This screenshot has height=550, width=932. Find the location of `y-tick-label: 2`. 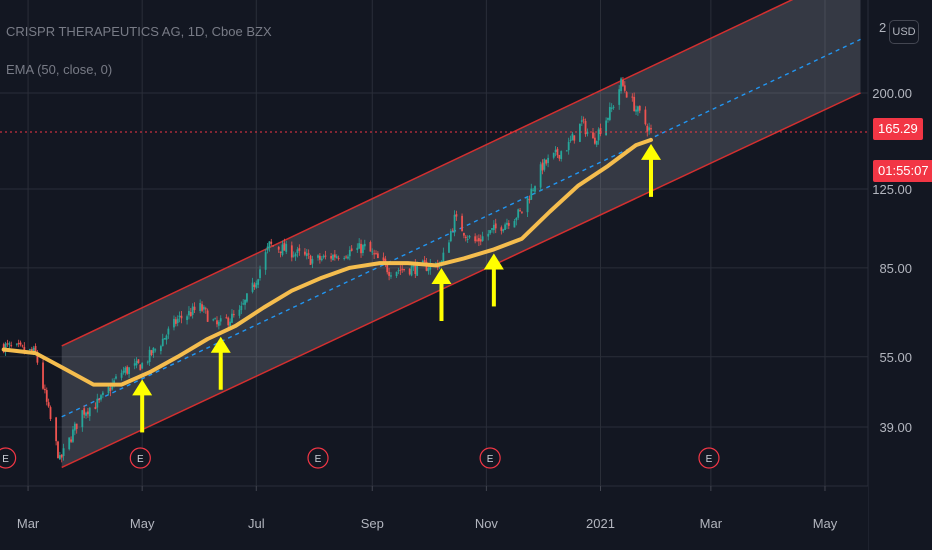

y-tick-label: 2 is located at coordinates (882, 27).